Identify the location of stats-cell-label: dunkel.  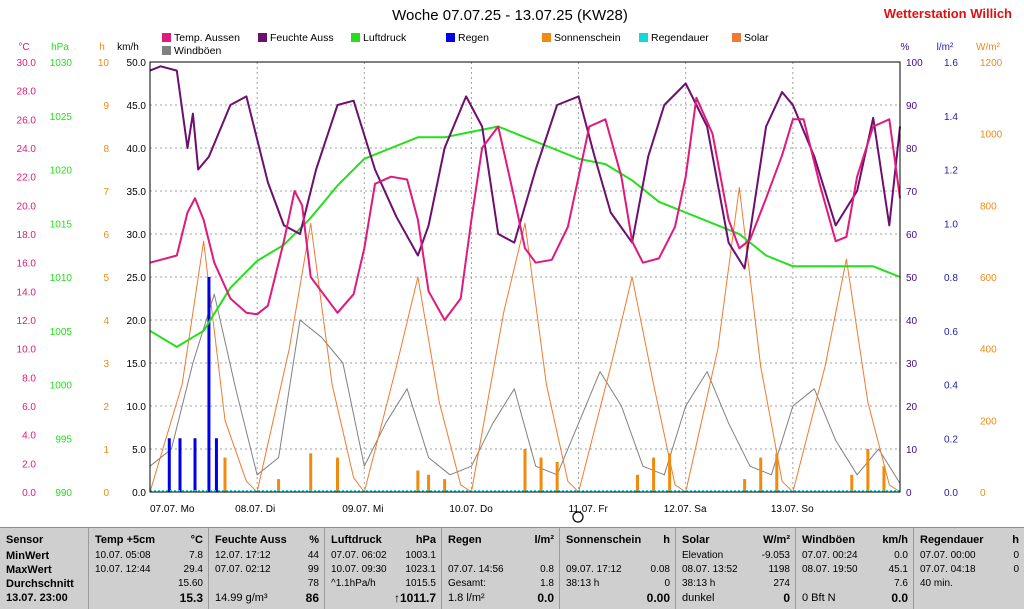
(698, 598).